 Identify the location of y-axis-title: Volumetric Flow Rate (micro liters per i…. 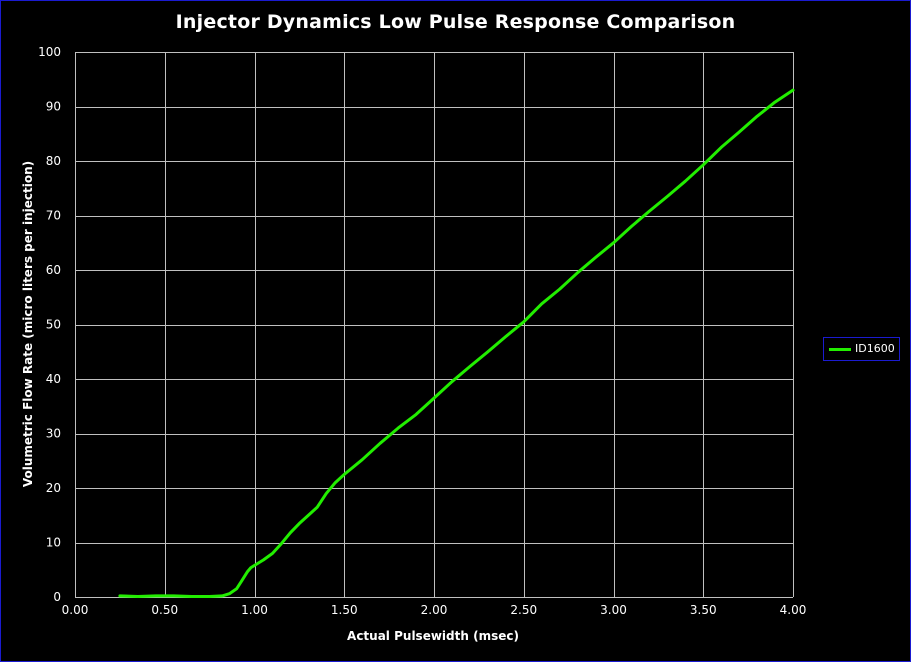
(28, 324).